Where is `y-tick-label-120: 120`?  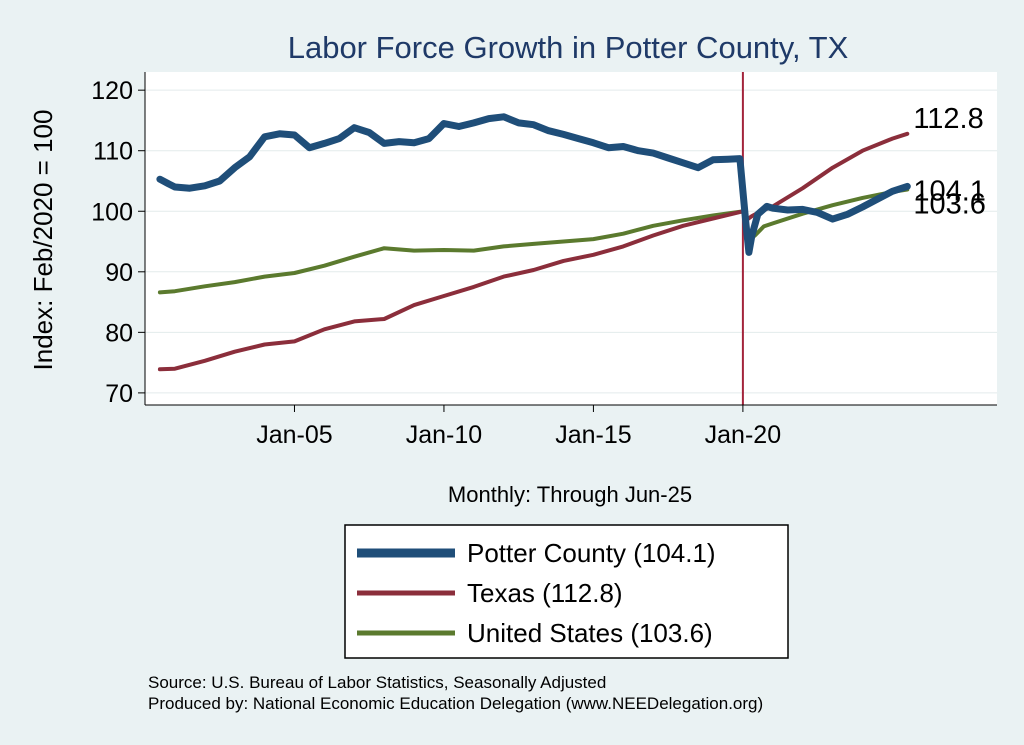
y-tick-label-120: 120 is located at coordinates (112, 91).